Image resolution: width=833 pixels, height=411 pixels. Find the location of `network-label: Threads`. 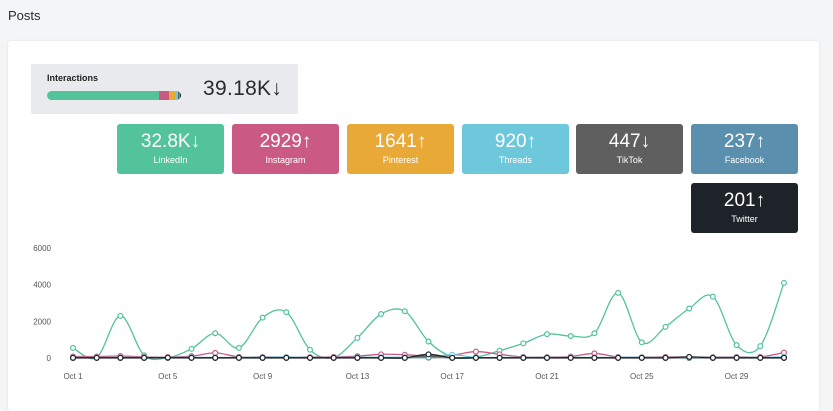

network-label: Threads is located at coordinates (515, 160).